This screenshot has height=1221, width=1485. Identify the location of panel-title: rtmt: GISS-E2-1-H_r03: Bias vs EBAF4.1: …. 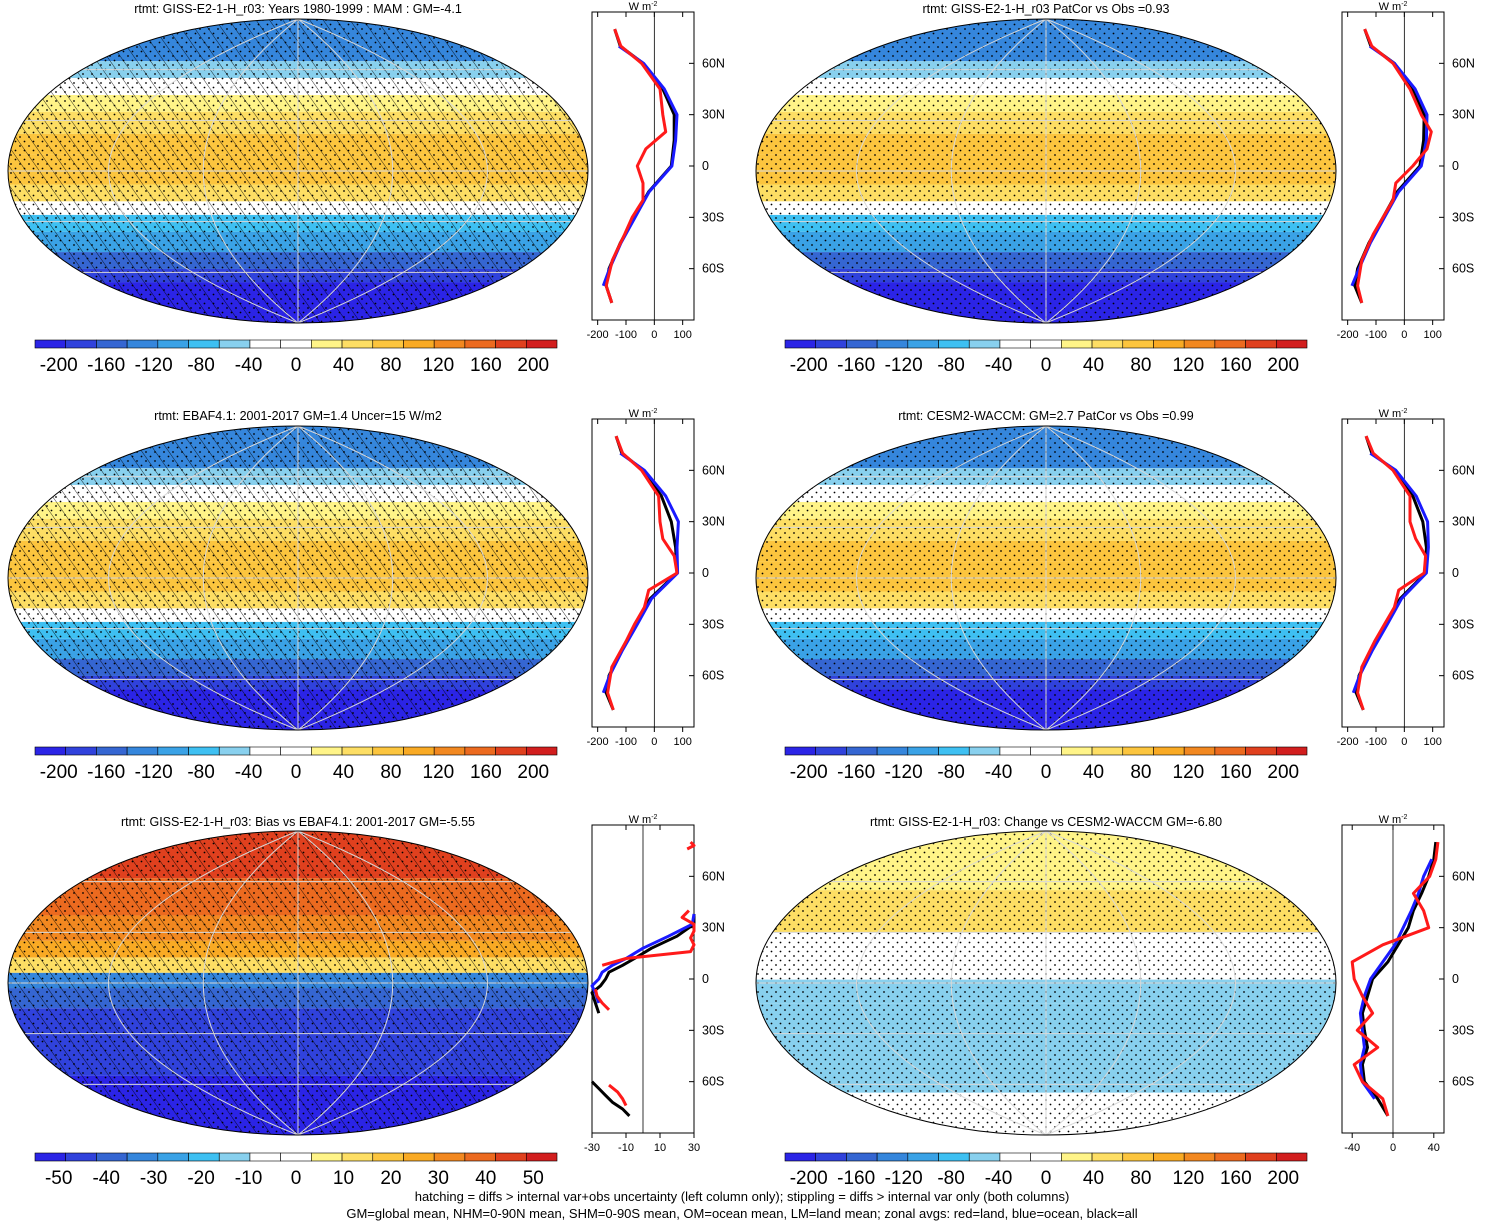
(298, 822).